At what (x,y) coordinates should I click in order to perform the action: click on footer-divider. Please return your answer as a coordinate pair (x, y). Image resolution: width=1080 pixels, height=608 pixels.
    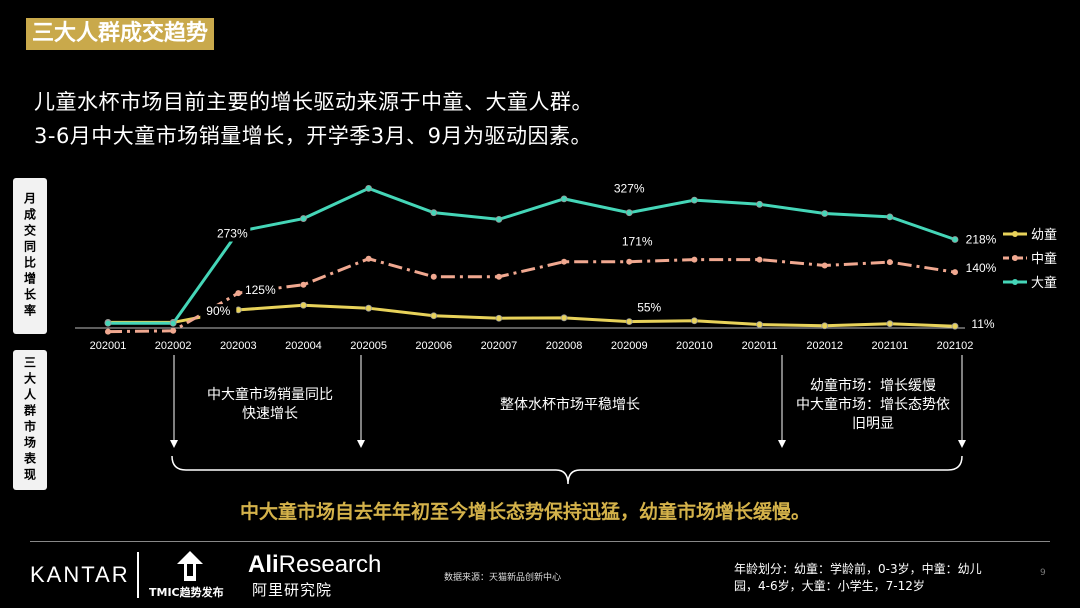
    Looking at the image, I should click on (540, 541).